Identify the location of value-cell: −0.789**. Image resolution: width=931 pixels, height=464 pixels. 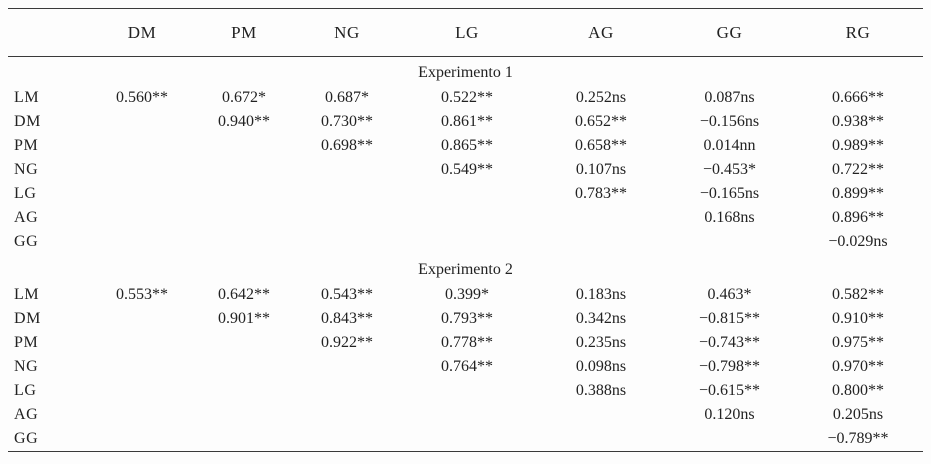
(858, 438).